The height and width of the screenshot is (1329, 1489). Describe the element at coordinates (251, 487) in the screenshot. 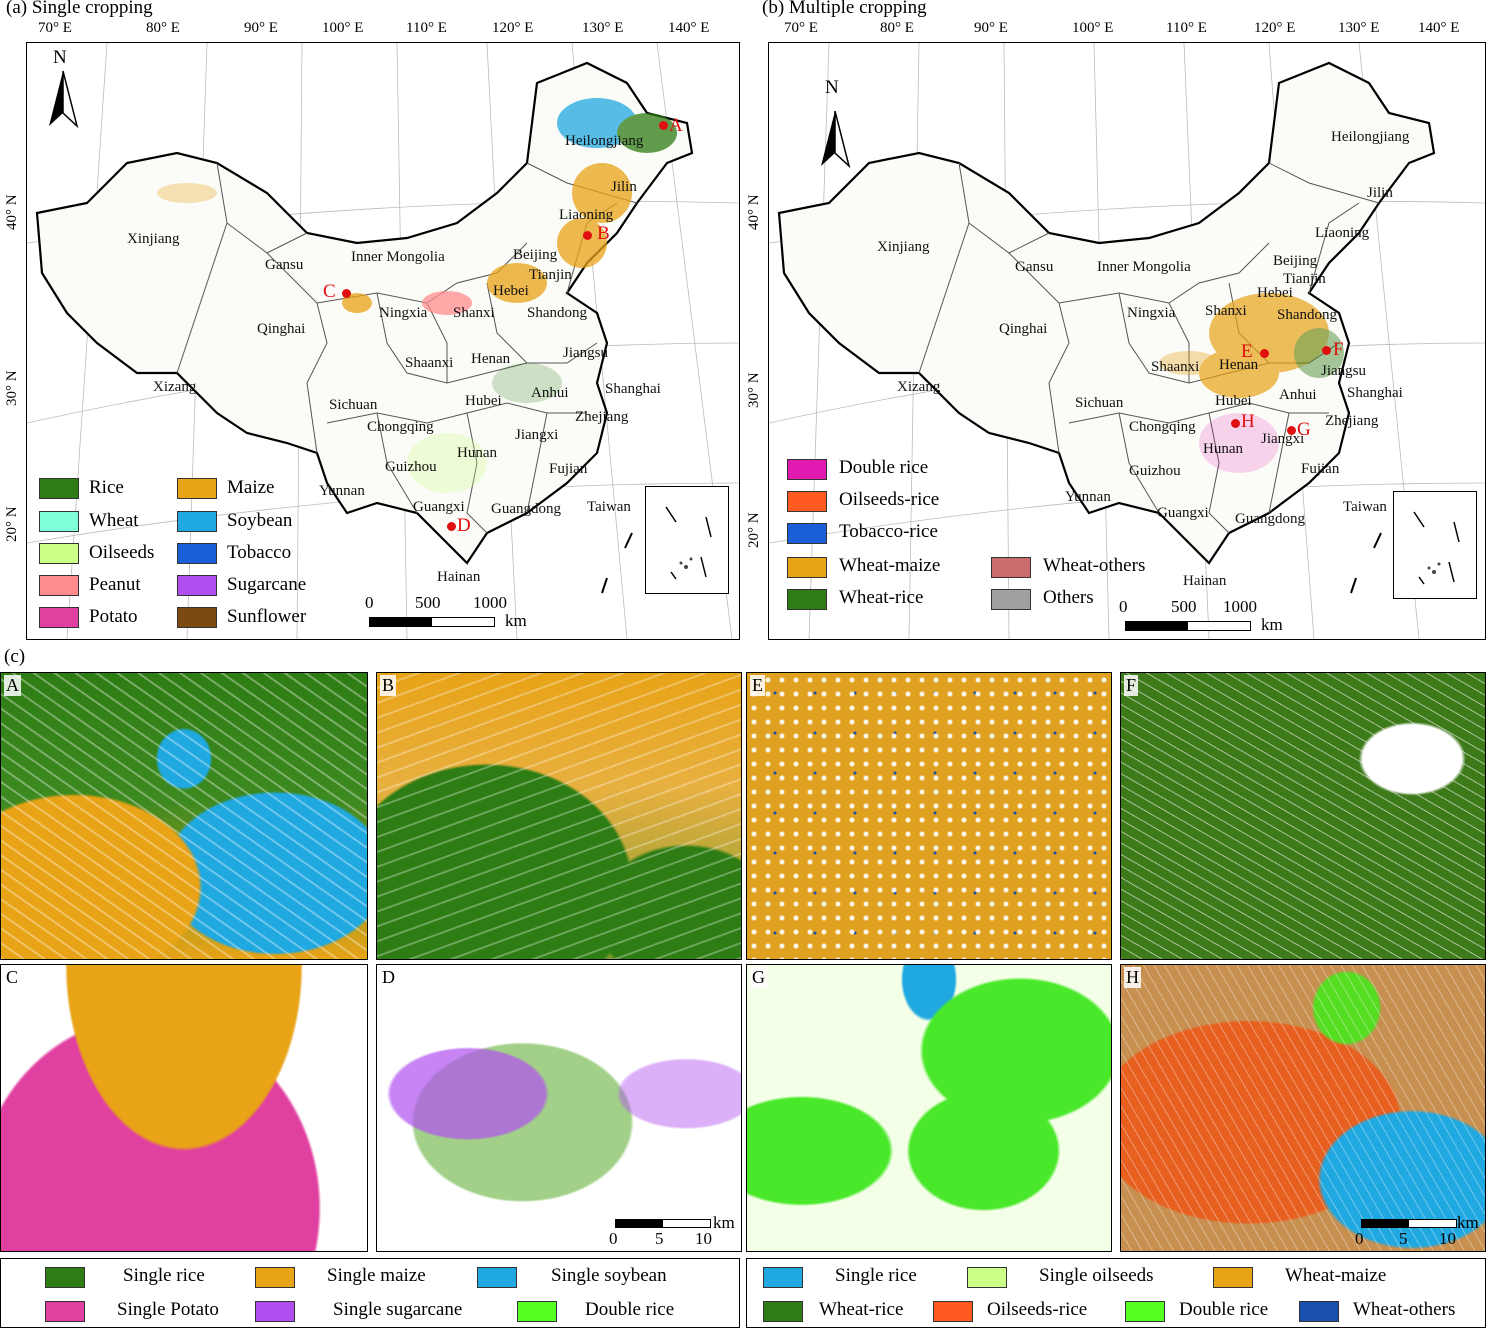

I see `legend-label: Maize` at that location.